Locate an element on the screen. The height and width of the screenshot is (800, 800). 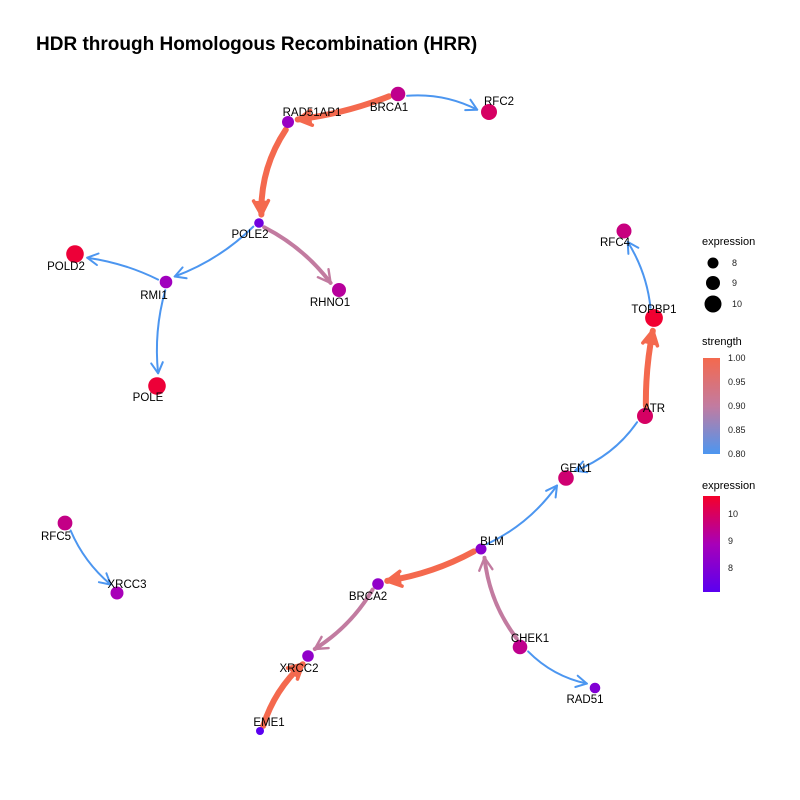
node-label-chek1: CHEK1 is located at coordinates (530, 639).